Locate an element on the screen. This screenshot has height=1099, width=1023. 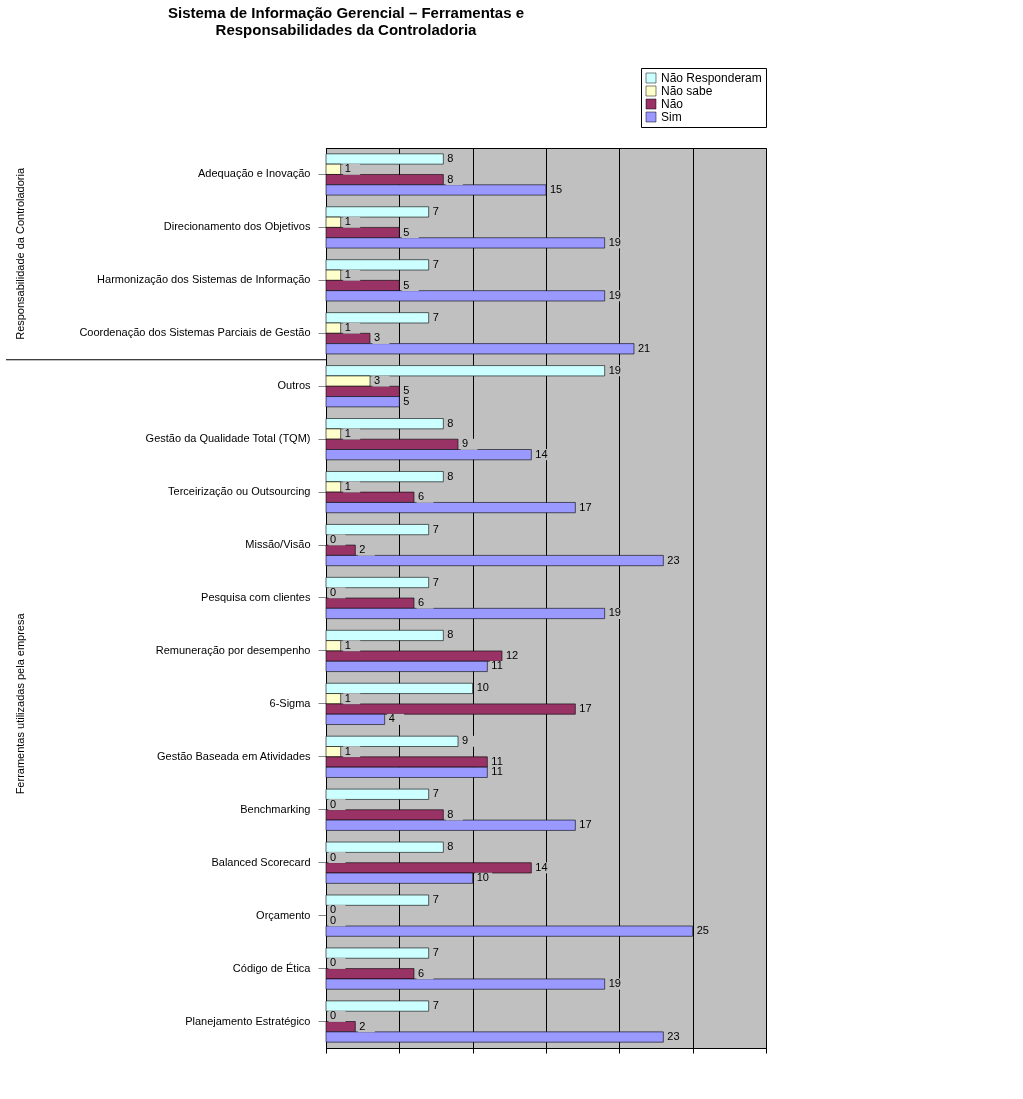
legend-label: Sim is located at coordinates (671, 117).